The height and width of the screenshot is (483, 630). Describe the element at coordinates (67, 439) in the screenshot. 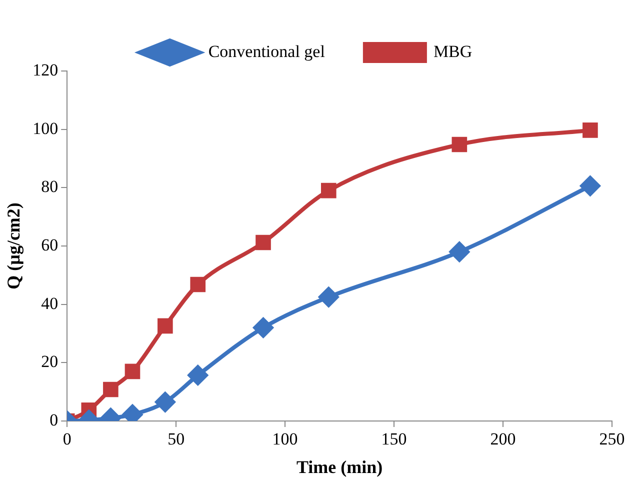

I see `x-tick-label: 0` at that location.